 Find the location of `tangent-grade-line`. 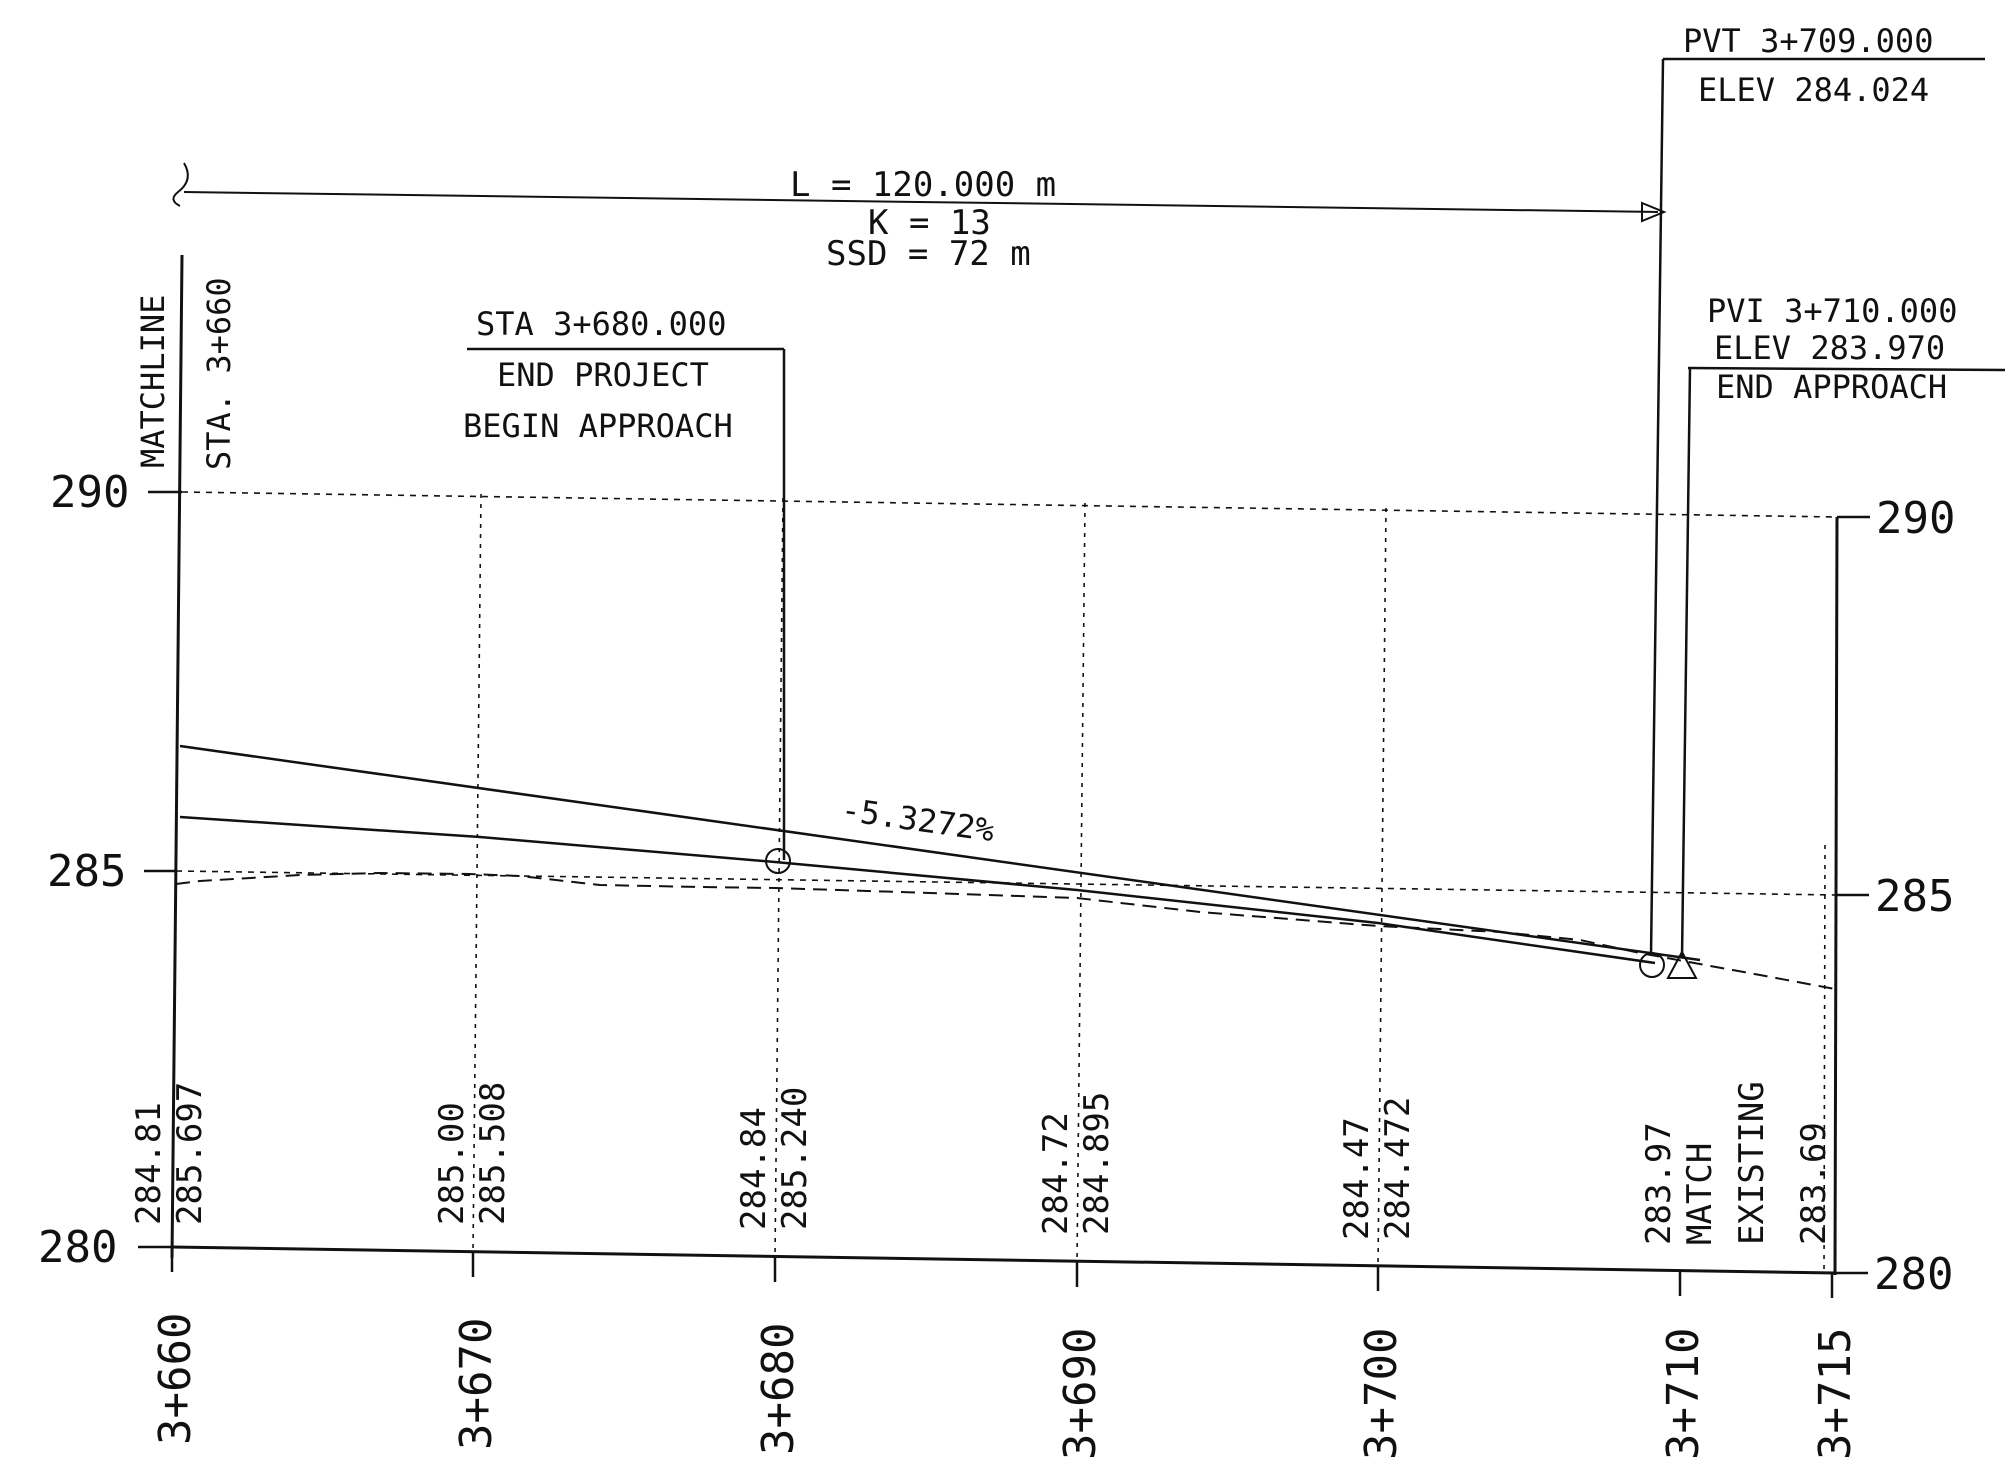

tangent-grade-line is located at coordinates (940, 853).